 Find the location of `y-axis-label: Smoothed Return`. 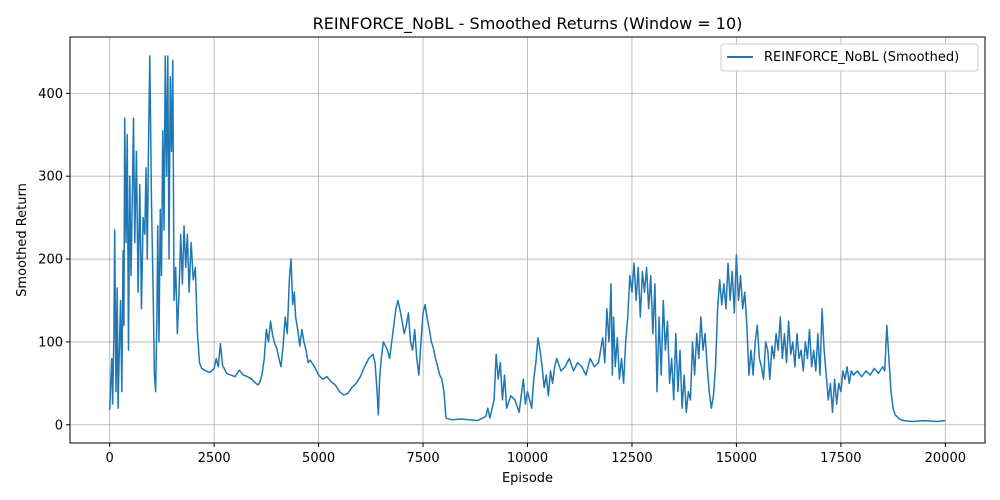

y-axis-label: Smoothed Return is located at coordinates (22, 240).